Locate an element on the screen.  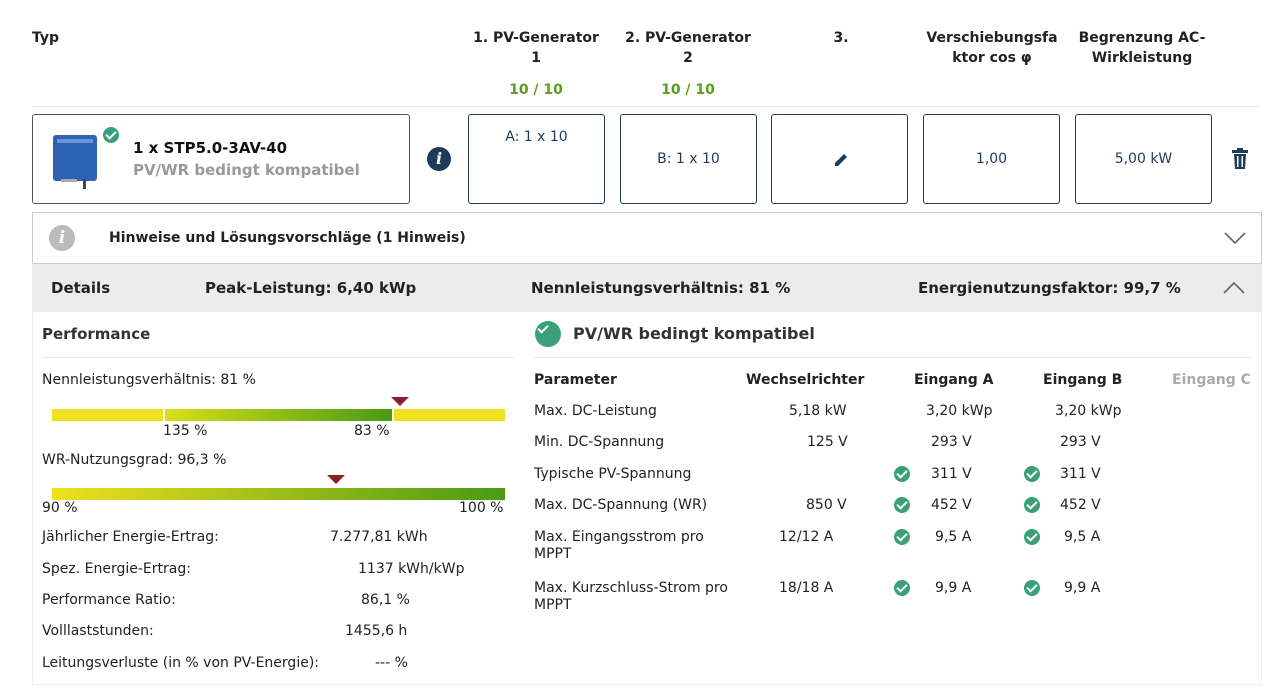
compat-row-4-a: 9,5 A is located at coordinates (953, 537).